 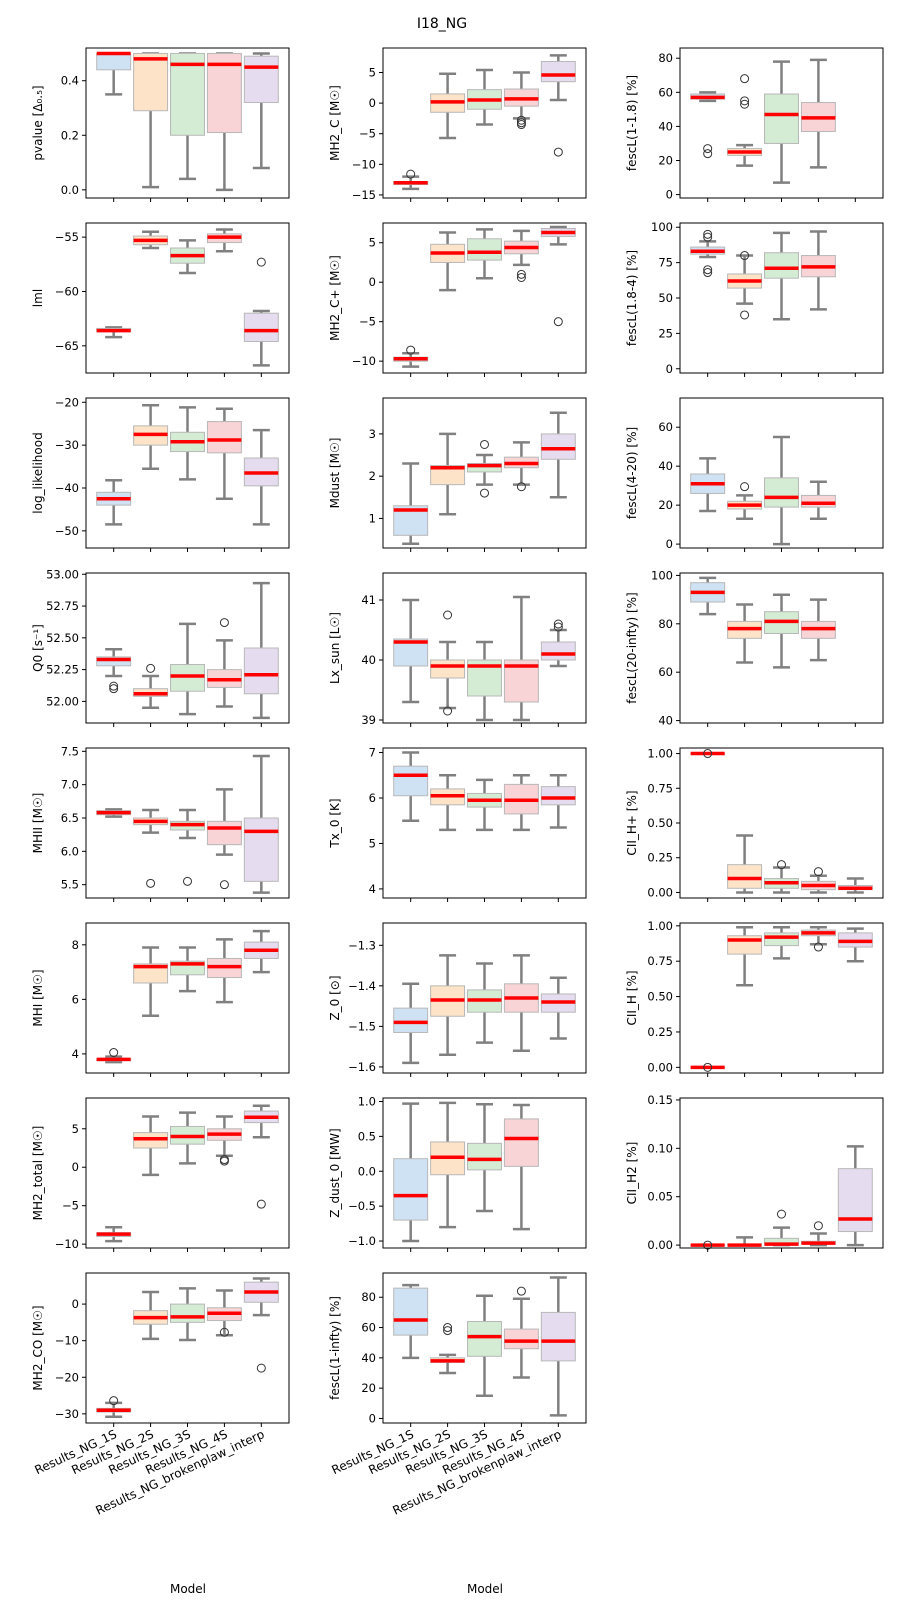 What do you see at coordinates (662, 575) in the screenshot?
I see `y-tick-label: 100` at bounding box center [662, 575].